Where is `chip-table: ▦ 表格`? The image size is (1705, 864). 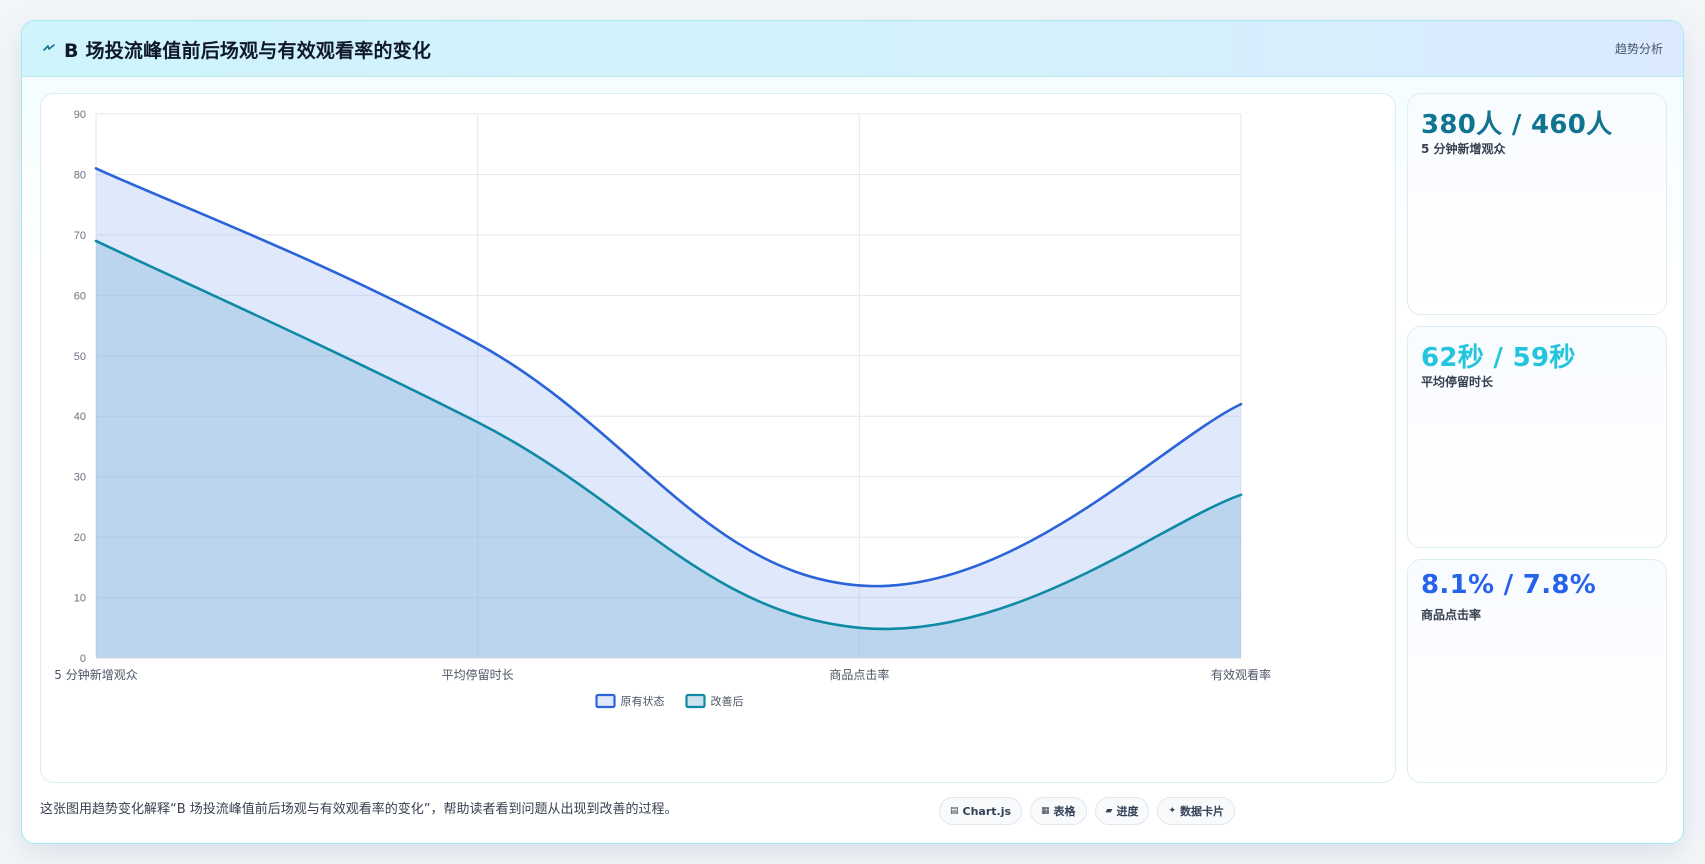 chip-table: ▦ 表格 is located at coordinates (1058, 811).